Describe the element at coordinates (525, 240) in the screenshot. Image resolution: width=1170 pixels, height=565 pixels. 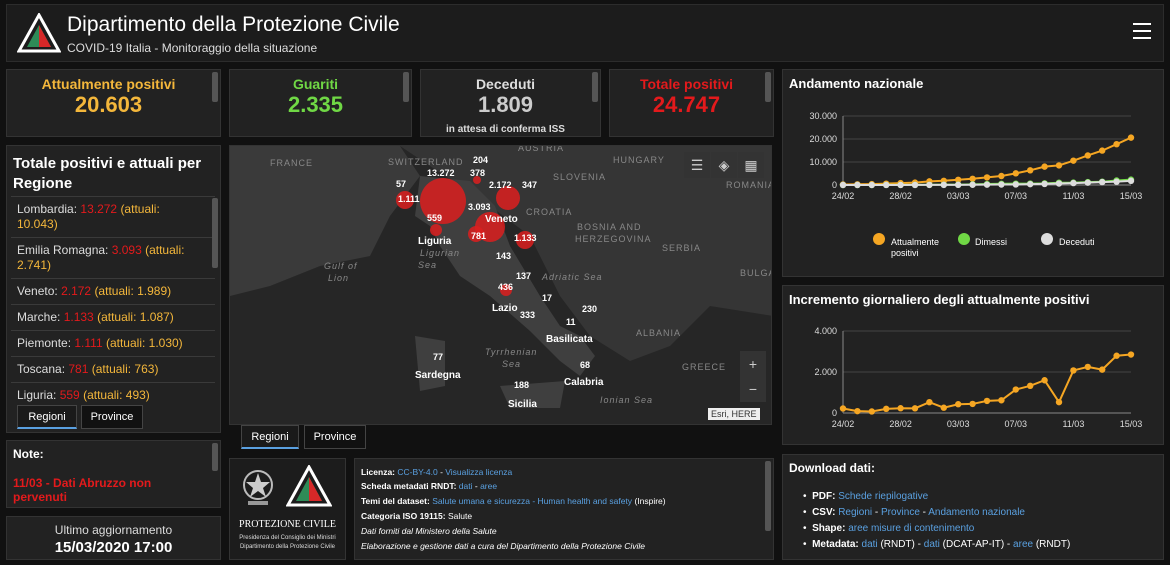
I see `map-bubble-marche` at that location.